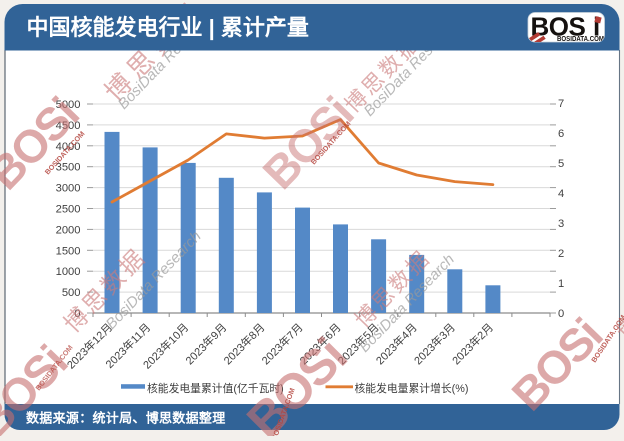 This screenshot has width=624, height=441. Describe the element at coordinates (126, 418) in the screenshot. I see `svg-text: 数据来源：统计局、博思数据整理` at that location.